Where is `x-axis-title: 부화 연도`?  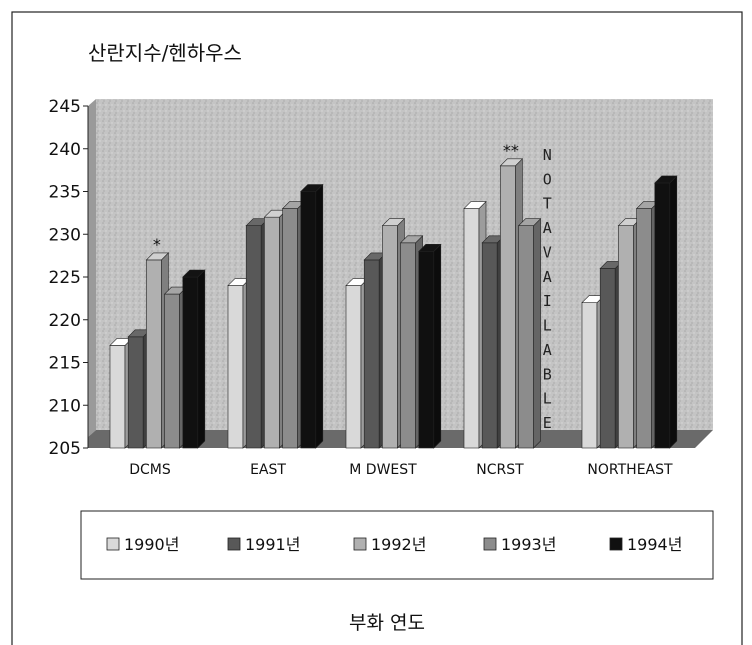 x-axis-title: 부화 연도 is located at coordinates (387, 623).